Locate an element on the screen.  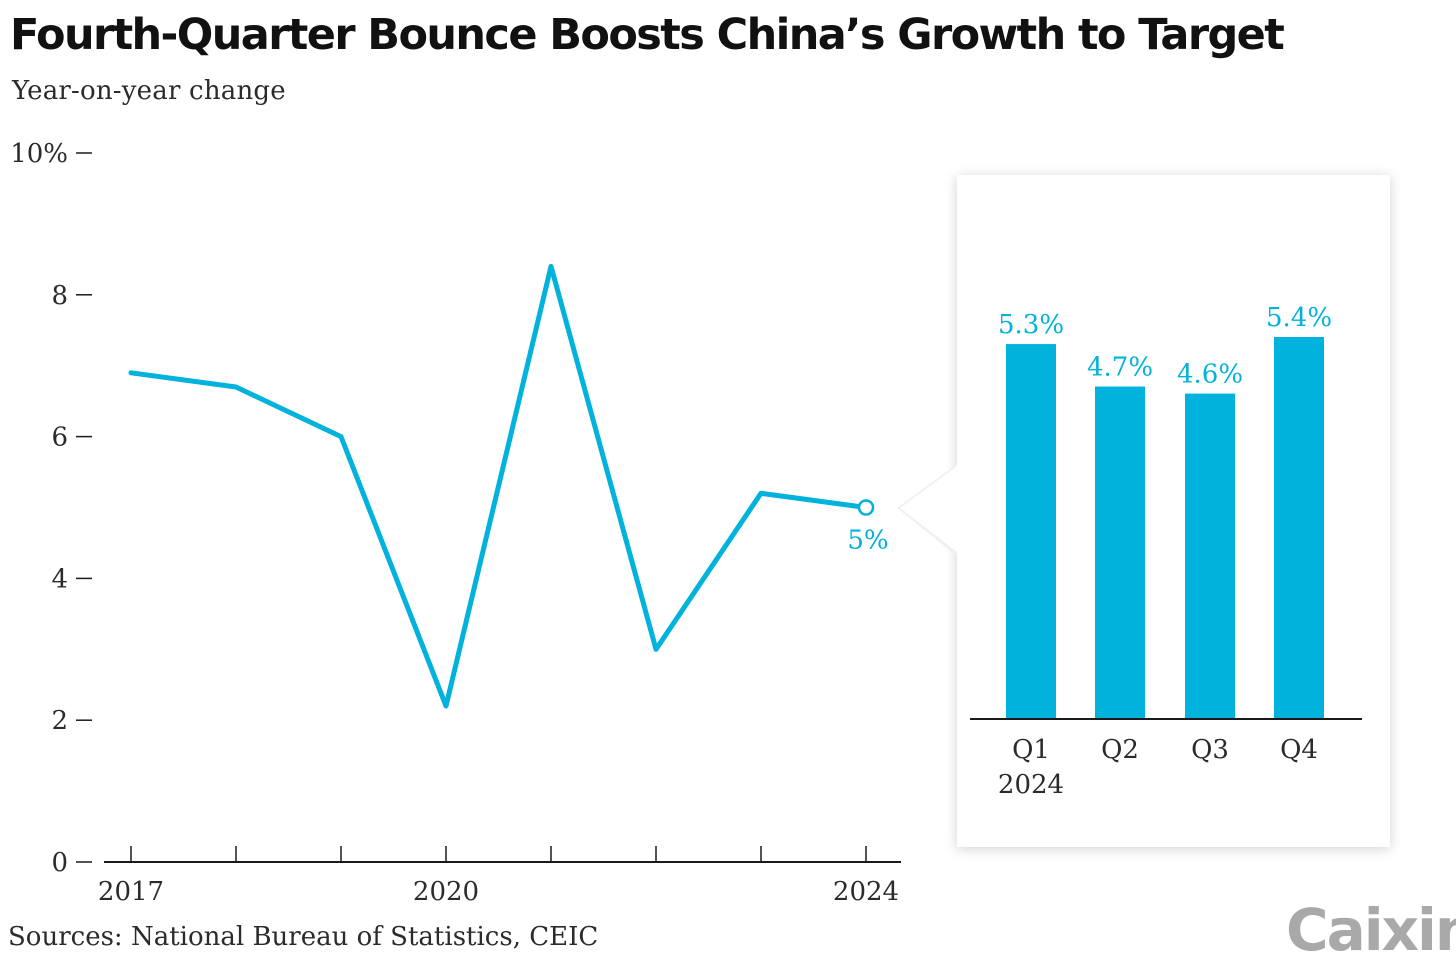
y-tick-label: 2 is located at coordinates (59, 721).